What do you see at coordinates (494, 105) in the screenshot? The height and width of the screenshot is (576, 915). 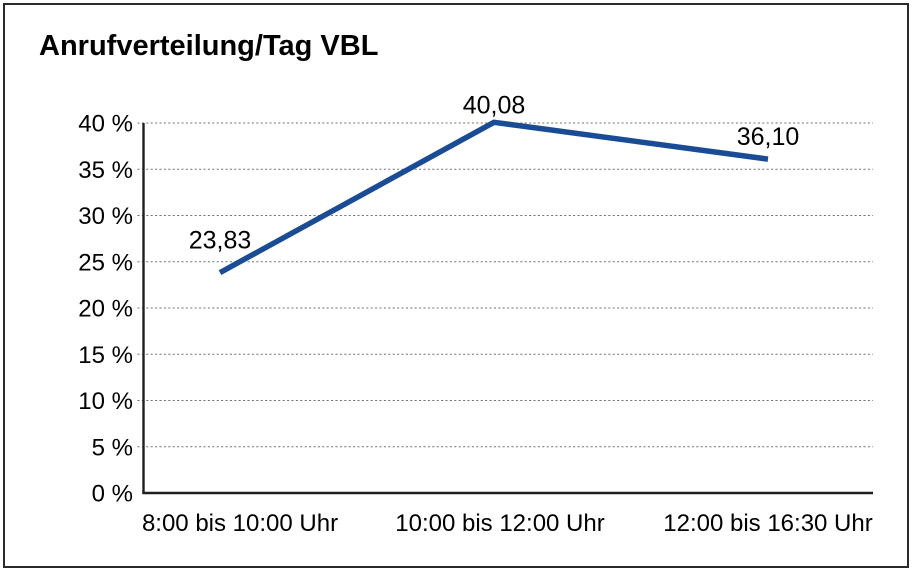 I see `data-point-label: 40,08` at bounding box center [494, 105].